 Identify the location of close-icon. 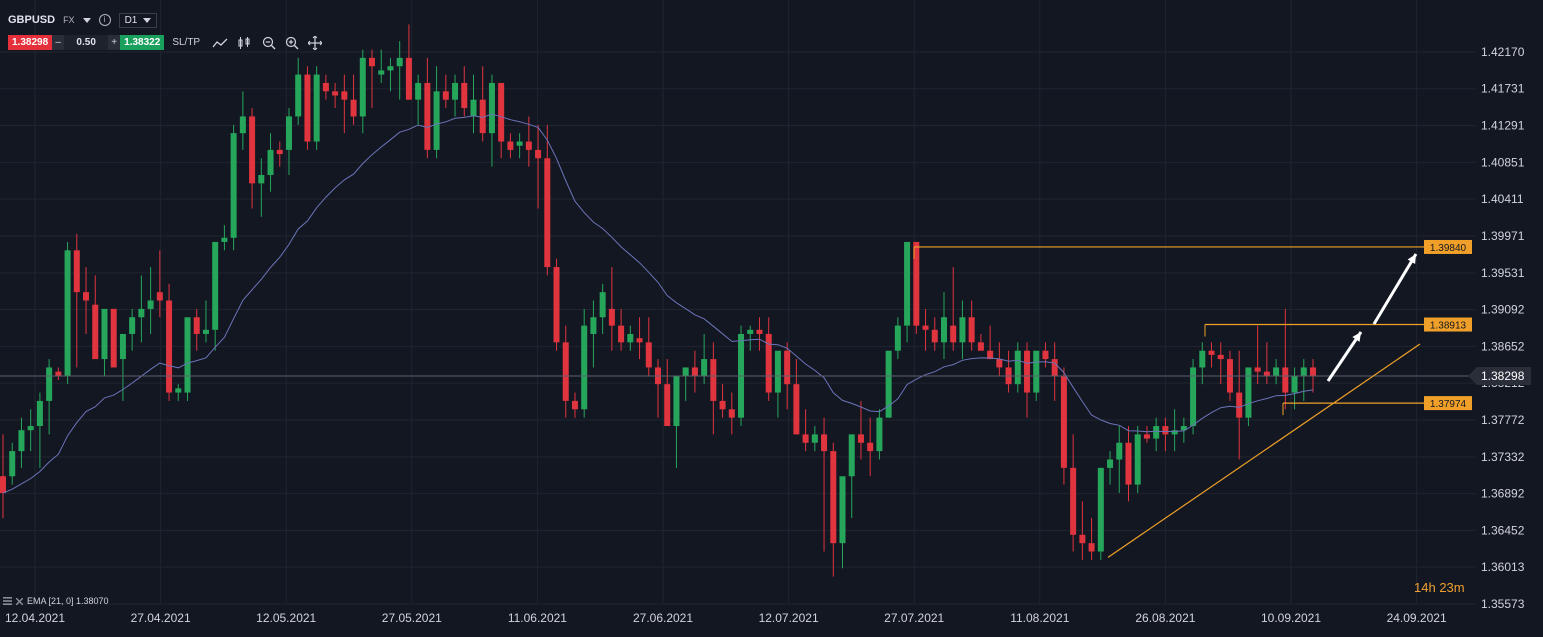
(19, 601).